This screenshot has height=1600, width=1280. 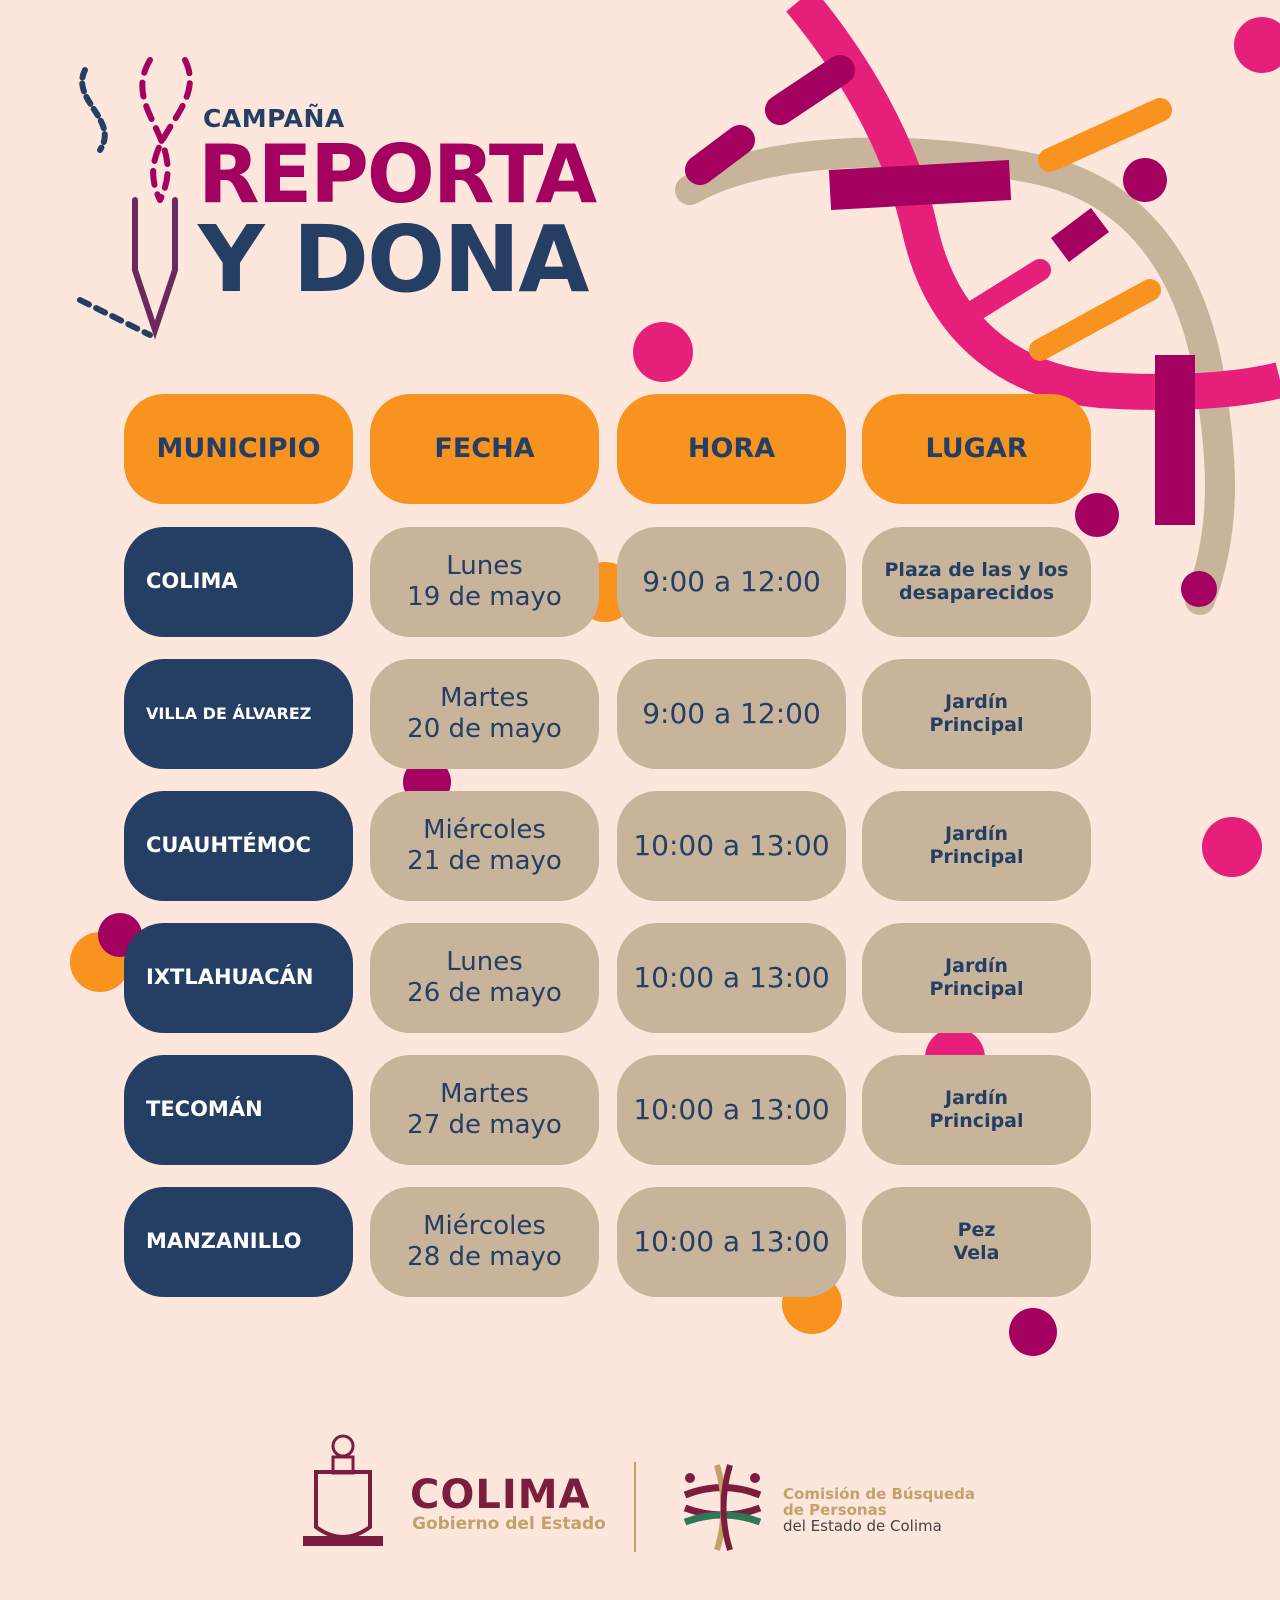 I want to click on cell-lugar: Plaza de las y los desaparecidos, so click(x=976, y=582).